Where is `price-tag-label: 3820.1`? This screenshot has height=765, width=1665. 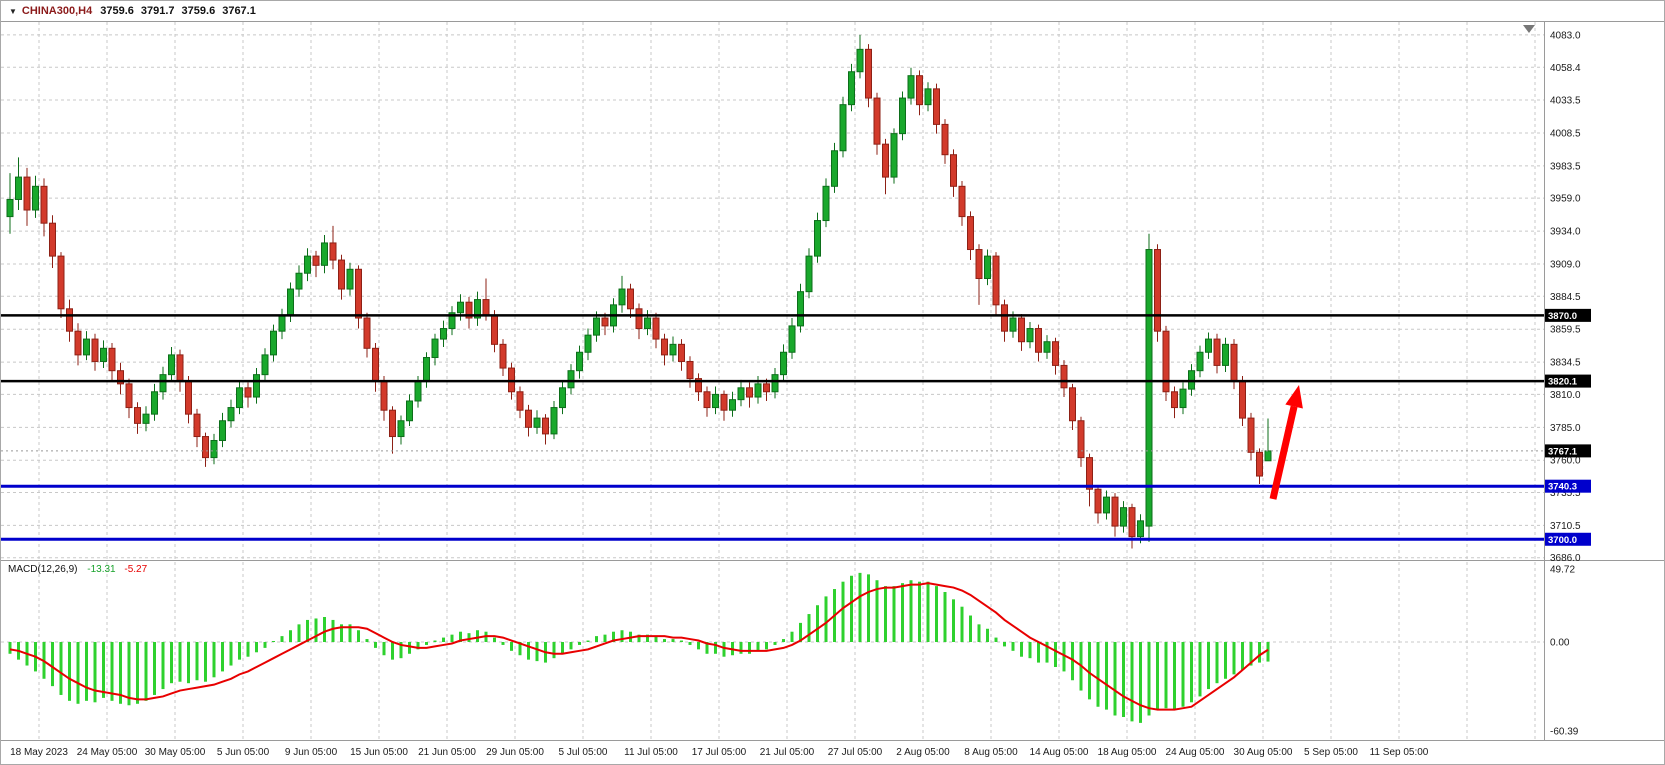 price-tag-label: 3820.1 is located at coordinates (1563, 382).